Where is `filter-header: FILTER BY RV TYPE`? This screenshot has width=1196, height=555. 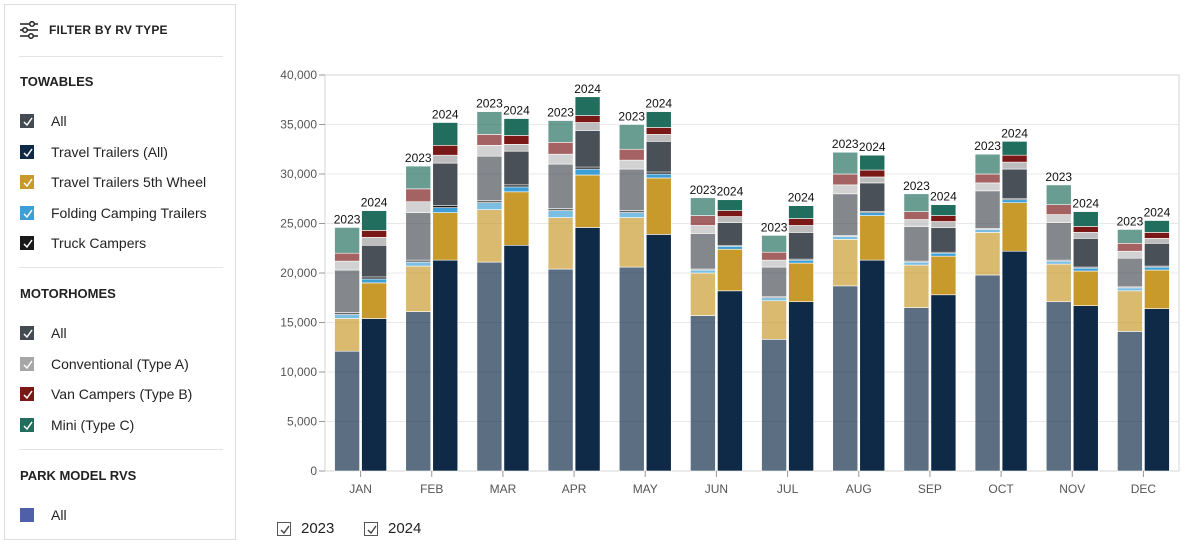 filter-header: FILTER BY RV TYPE is located at coordinates (93, 30).